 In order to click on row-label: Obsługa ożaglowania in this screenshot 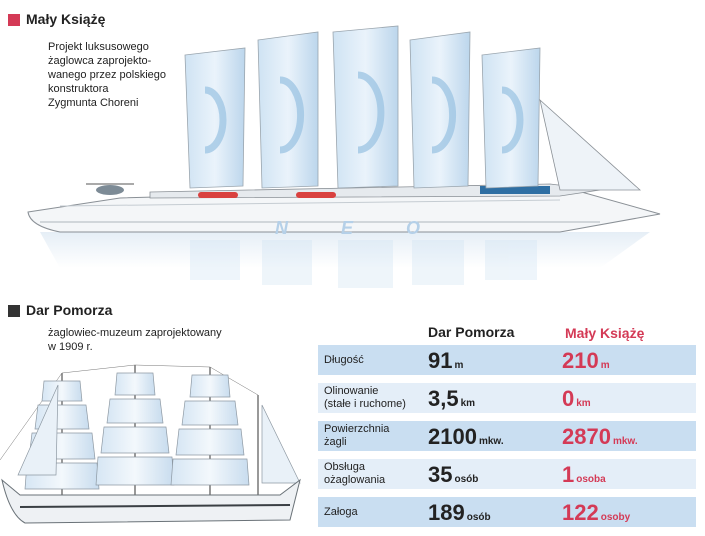, I will do `click(355, 473)`.